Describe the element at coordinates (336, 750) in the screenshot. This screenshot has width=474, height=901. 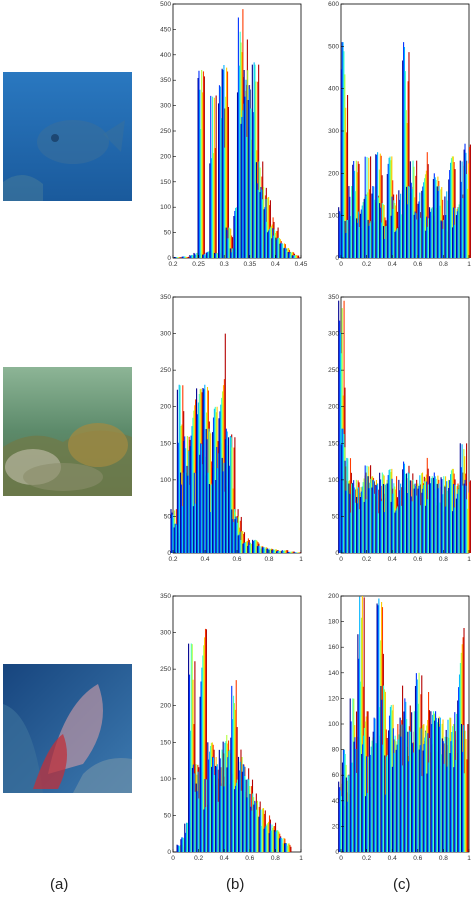
I see `y-tick-label: 80` at that location.